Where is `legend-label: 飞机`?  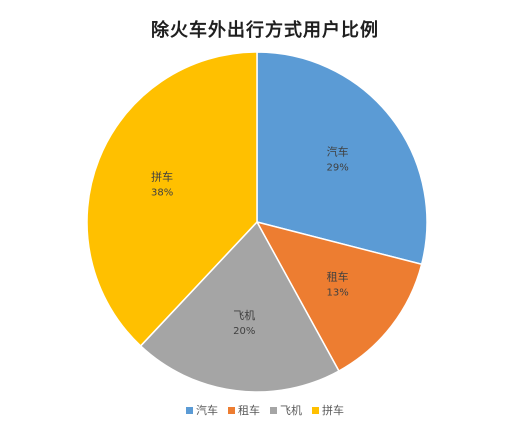
legend-label: 飞机 is located at coordinates (291, 410).